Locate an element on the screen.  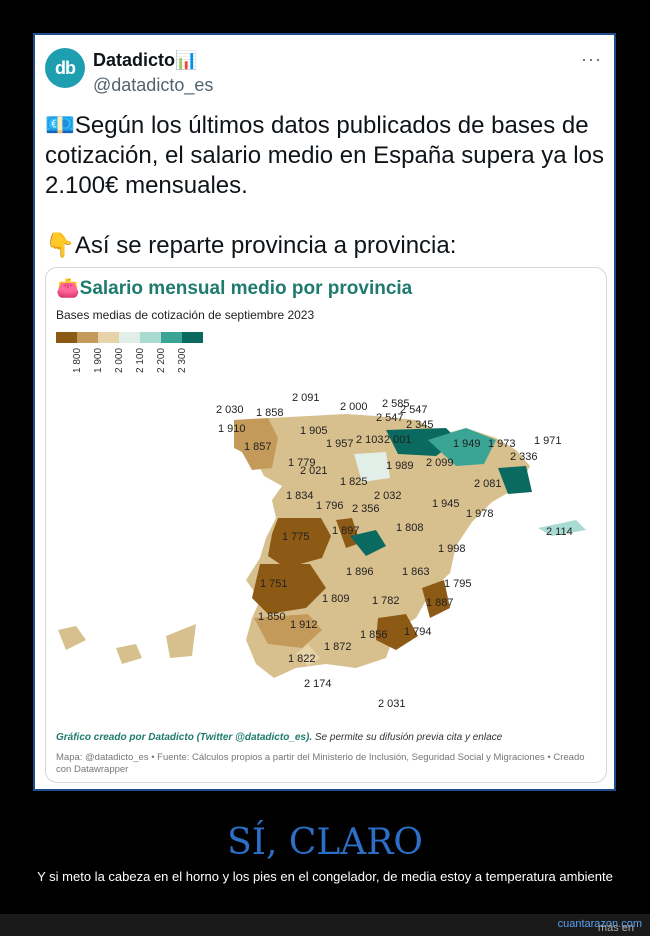
value-label: 2 585 is located at coordinates (396, 404).